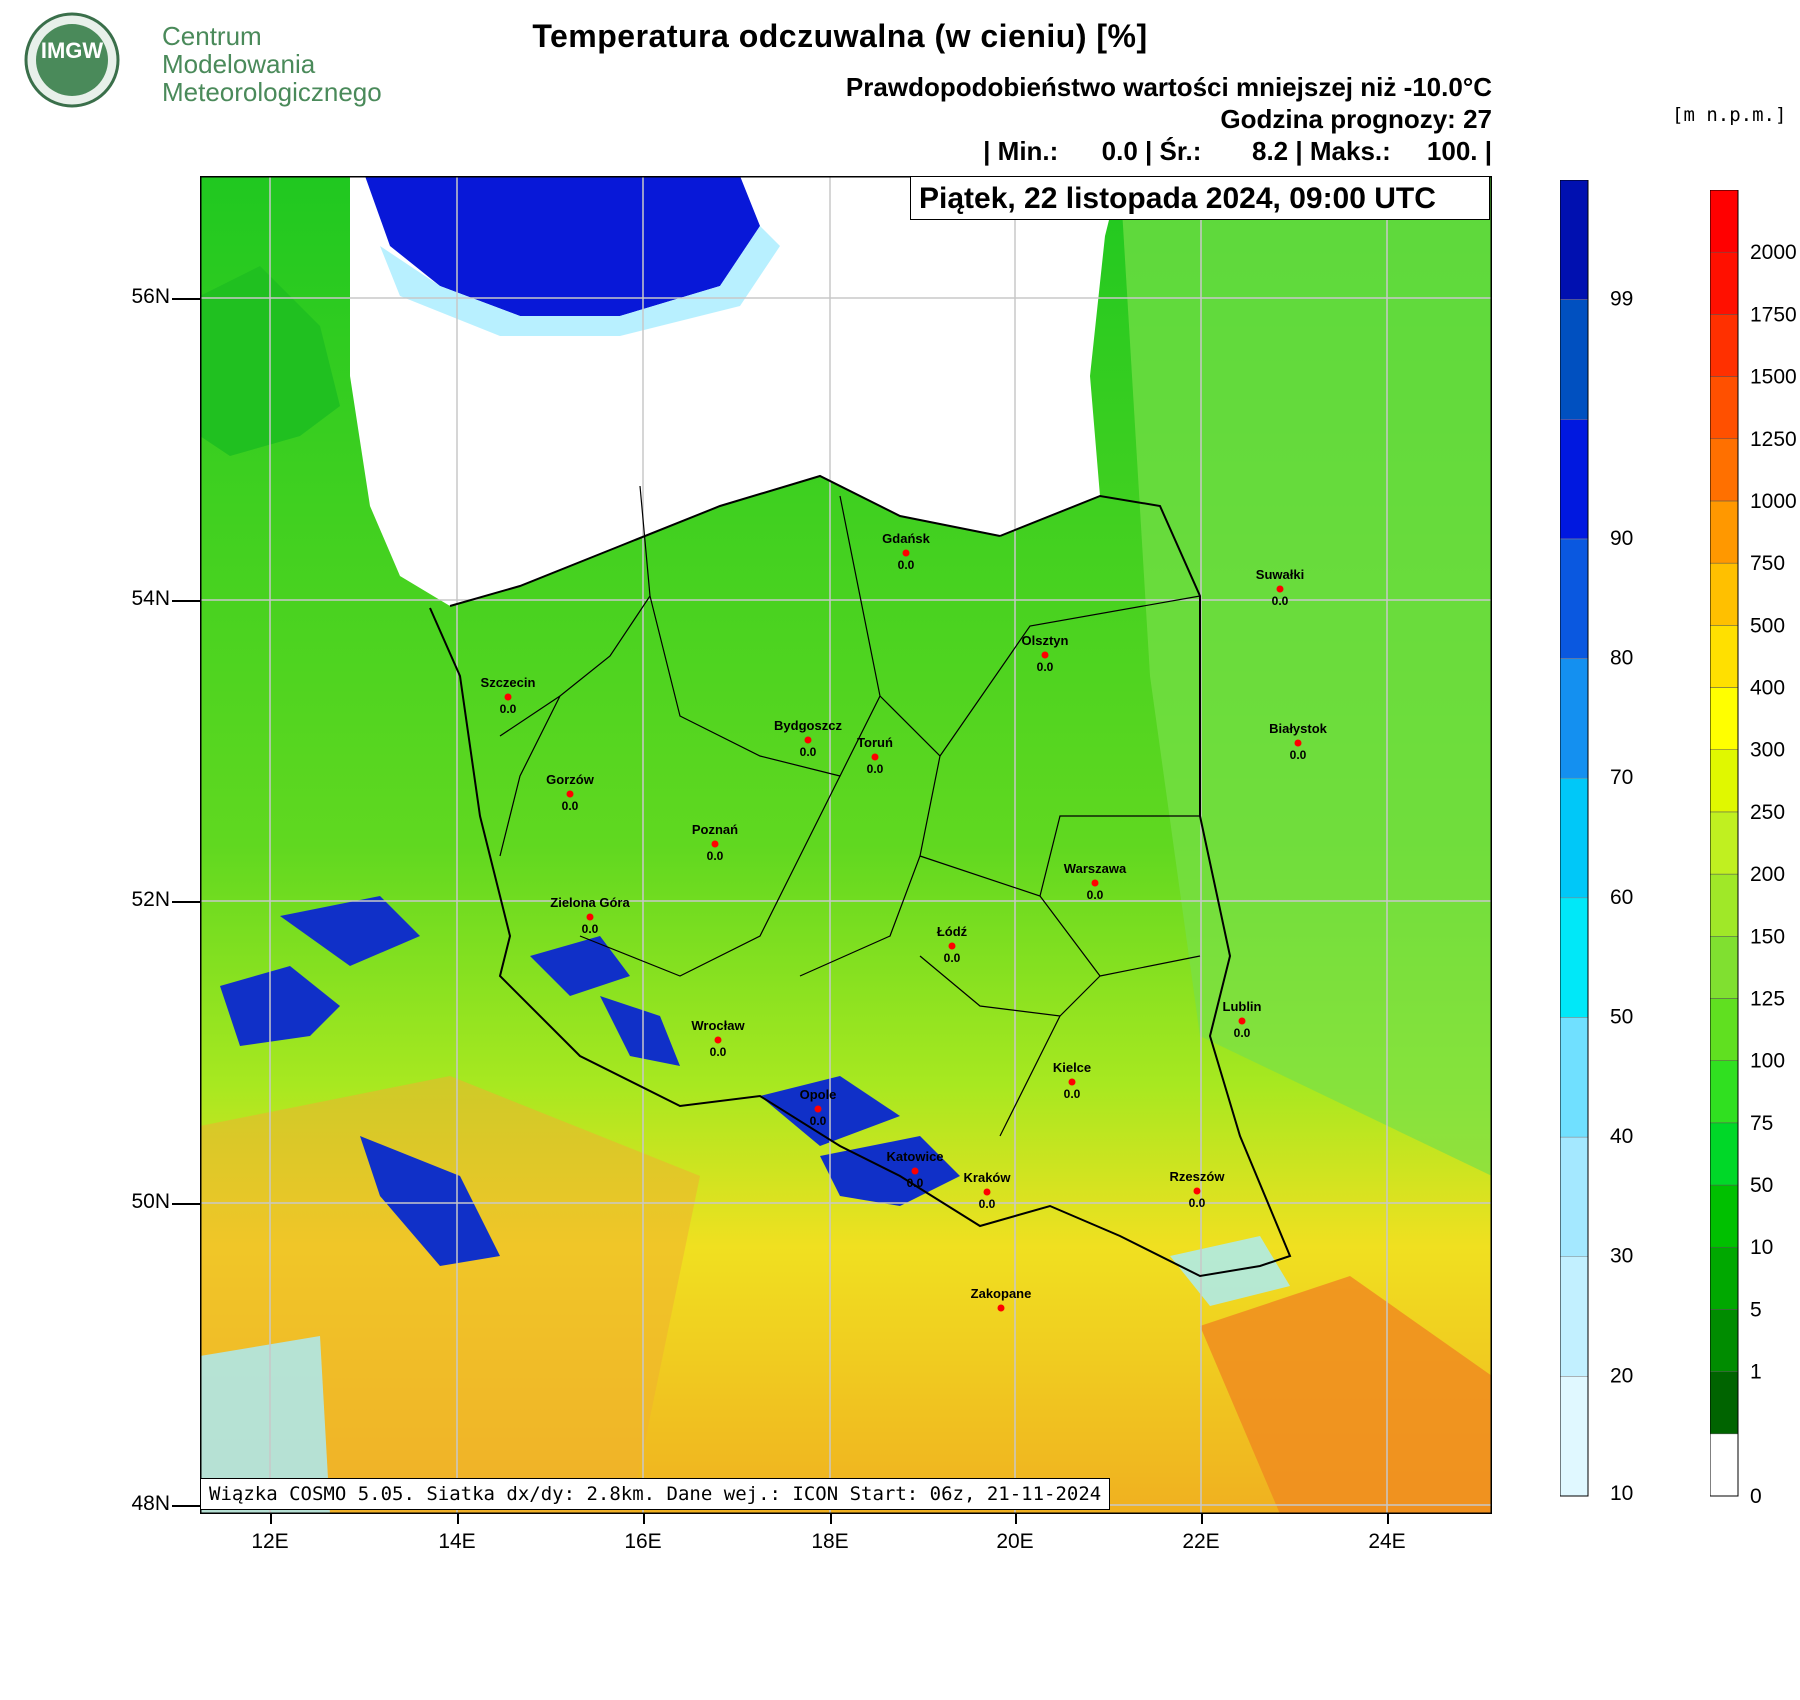 The image size is (1800, 1700). I want to click on colorbar-label: 99, so click(1621, 299).